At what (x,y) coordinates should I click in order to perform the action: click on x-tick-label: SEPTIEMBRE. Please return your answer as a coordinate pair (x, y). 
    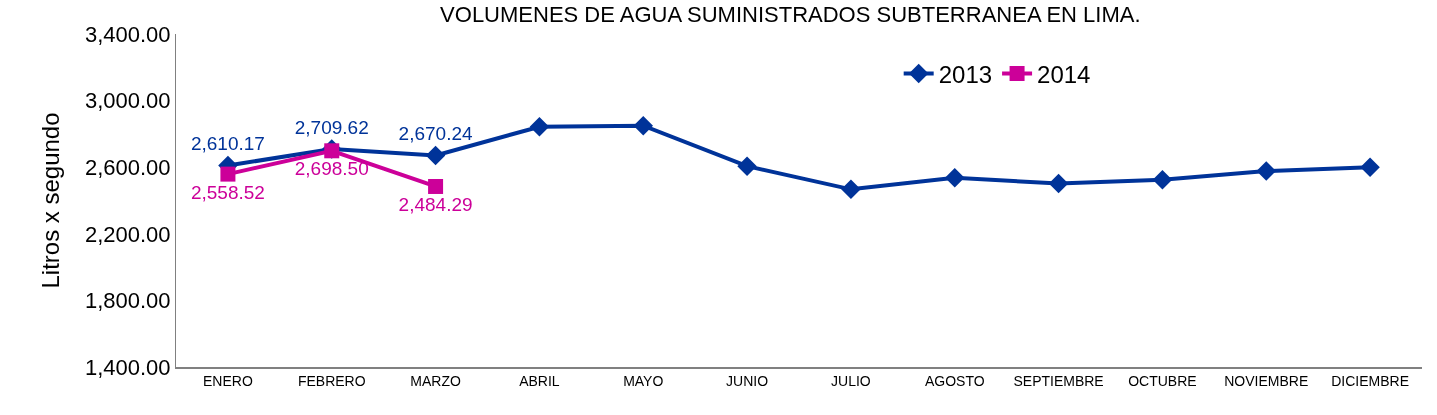
    Looking at the image, I should click on (1058, 380).